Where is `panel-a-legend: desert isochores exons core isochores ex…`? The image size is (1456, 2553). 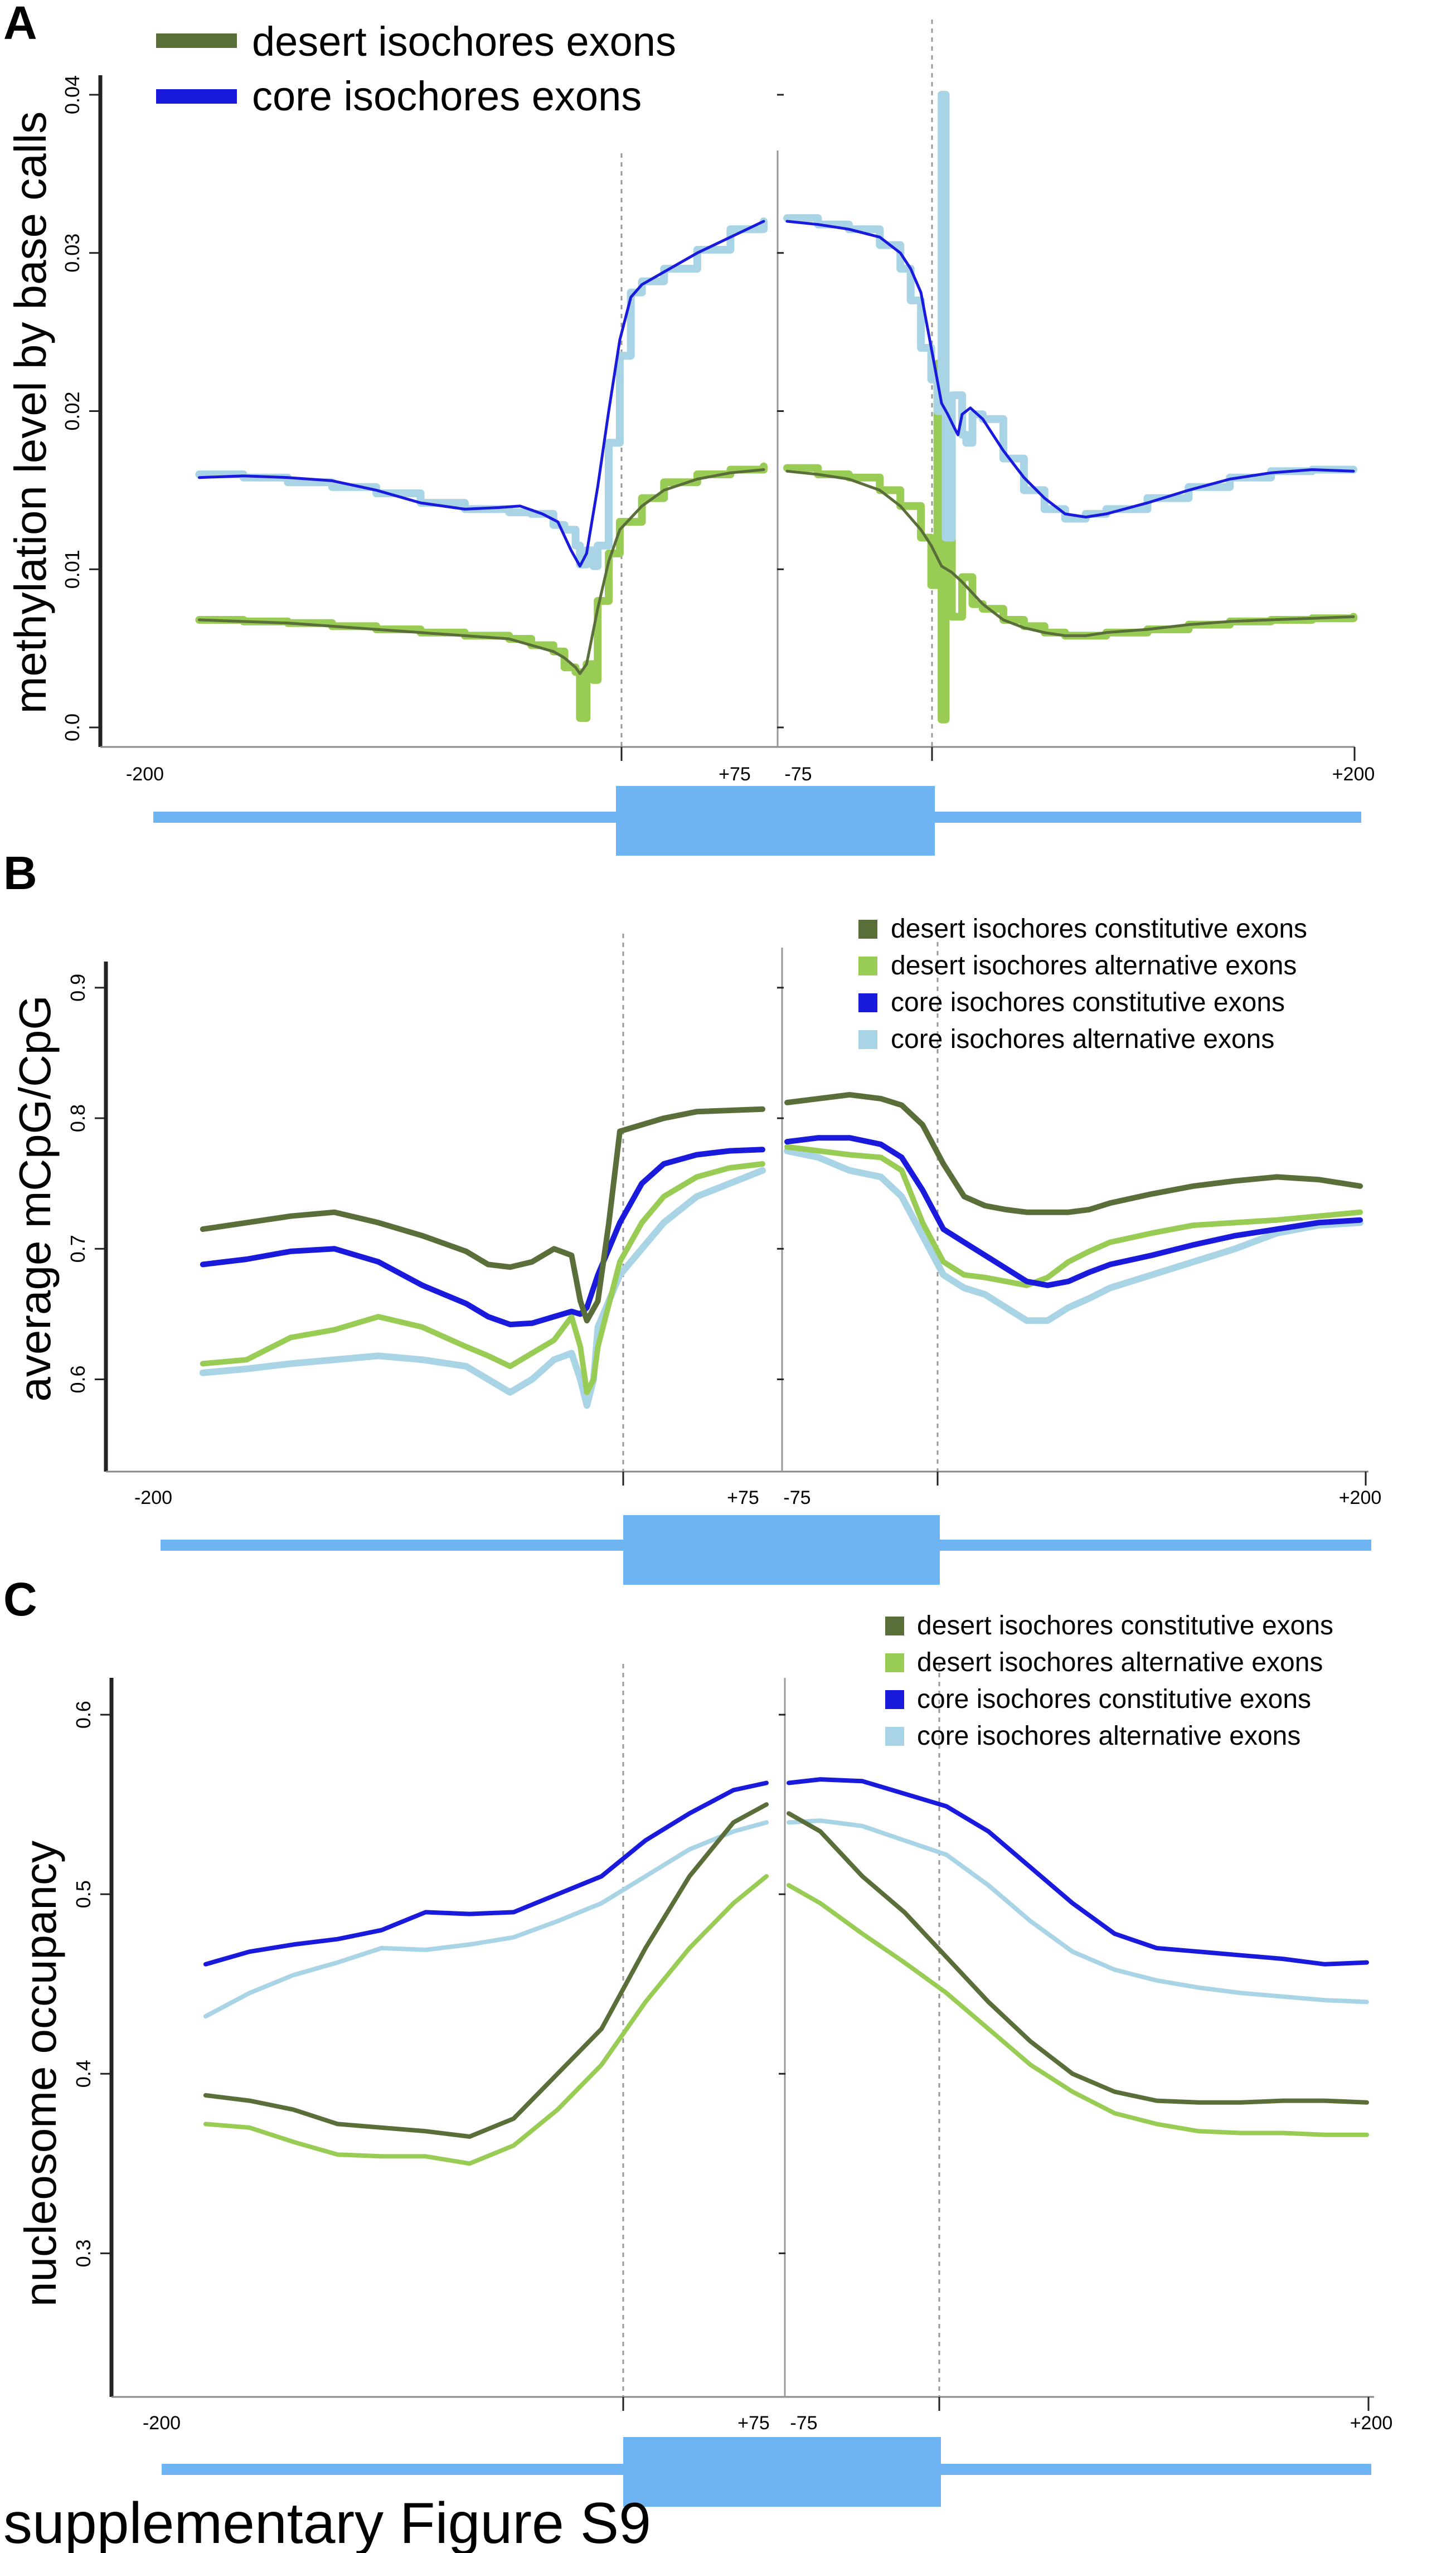
panel-a-legend: desert isochores exons core isochores ex… is located at coordinates (416, 68).